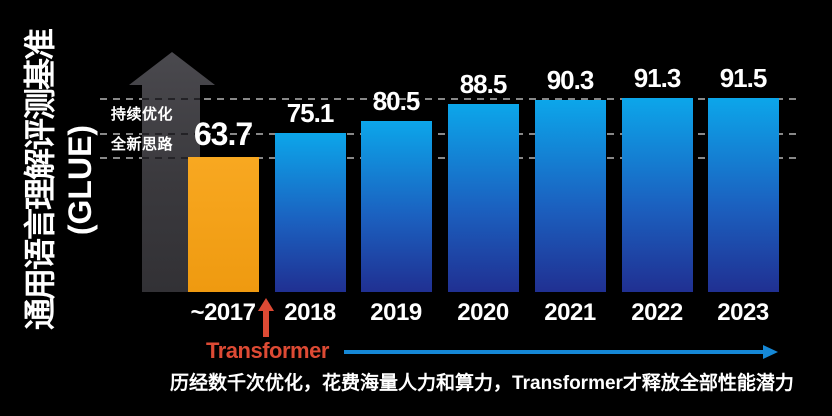  Describe the element at coordinates (142, 114) in the screenshot. I see `level-label-continuous-optimization: 持续优化` at that location.